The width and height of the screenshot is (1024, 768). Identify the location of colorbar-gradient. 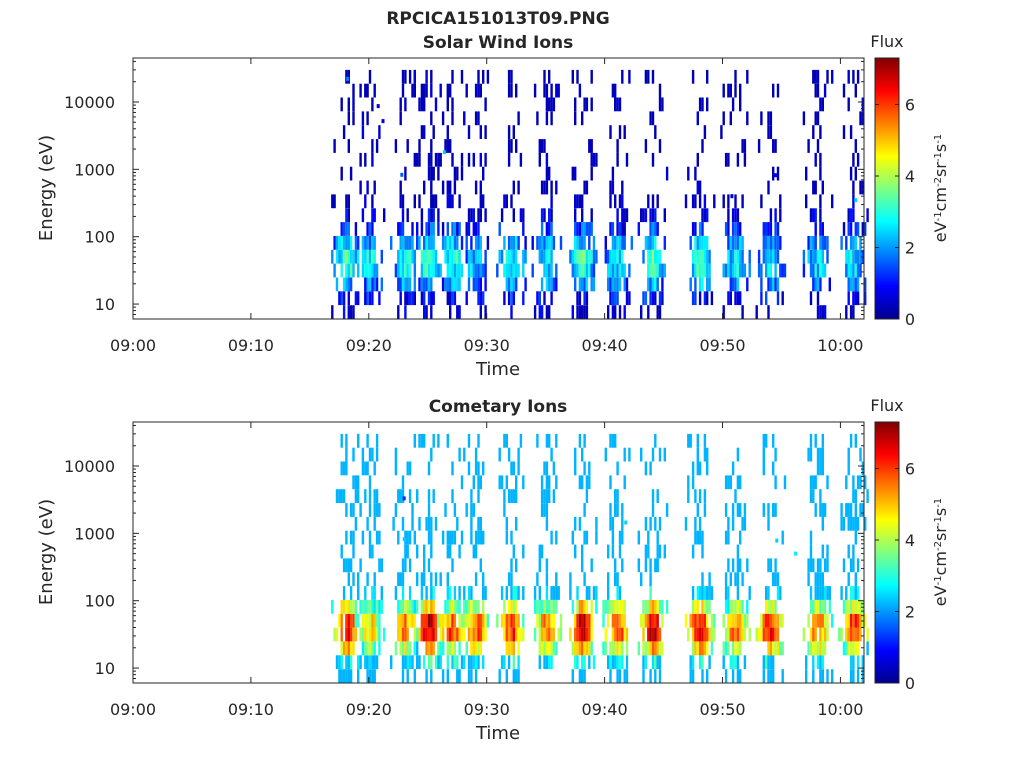
(887, 188).